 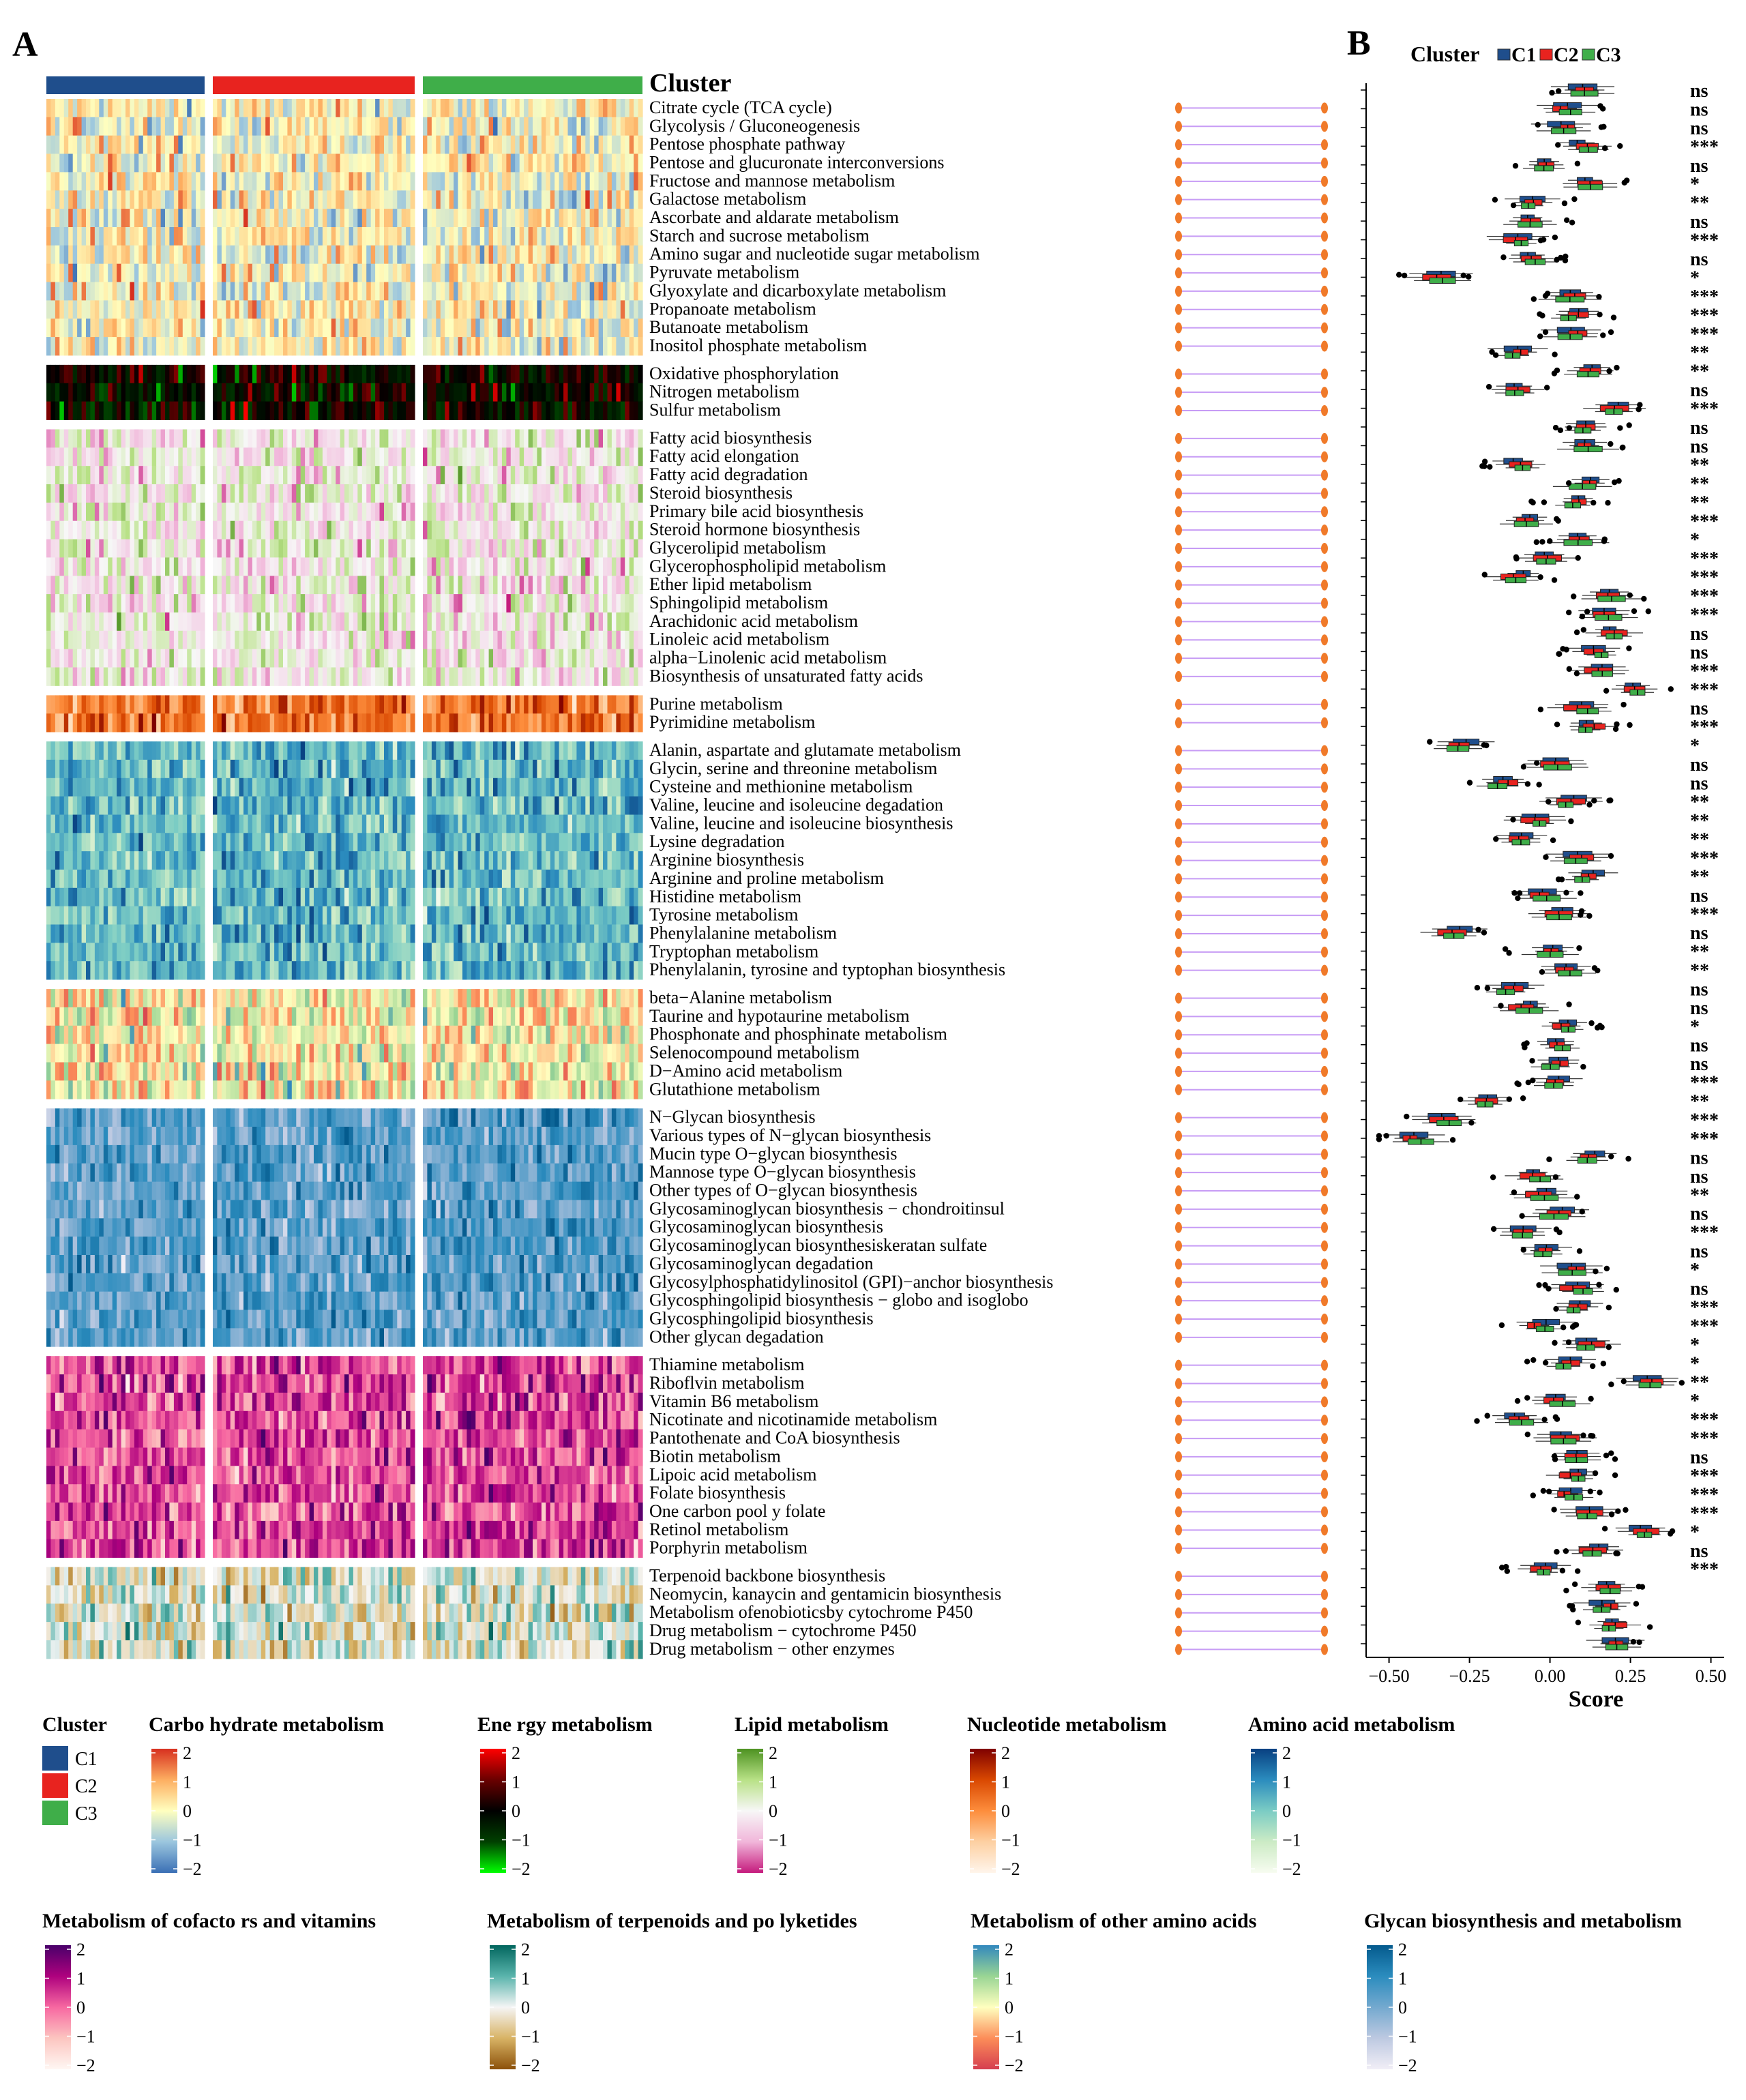 What do you see at coordinates (344, 236) in the screenshot?
I see `heatmap-row-starch-and-sucrose-metabolism` at bounding box center [344, 236].